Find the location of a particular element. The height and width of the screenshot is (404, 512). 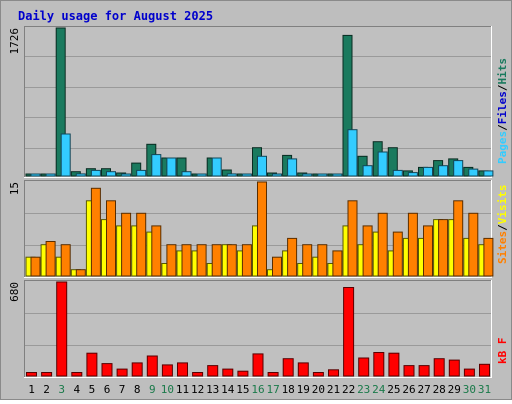

axis-max-label: 680 is located at coordinates (14, 292).